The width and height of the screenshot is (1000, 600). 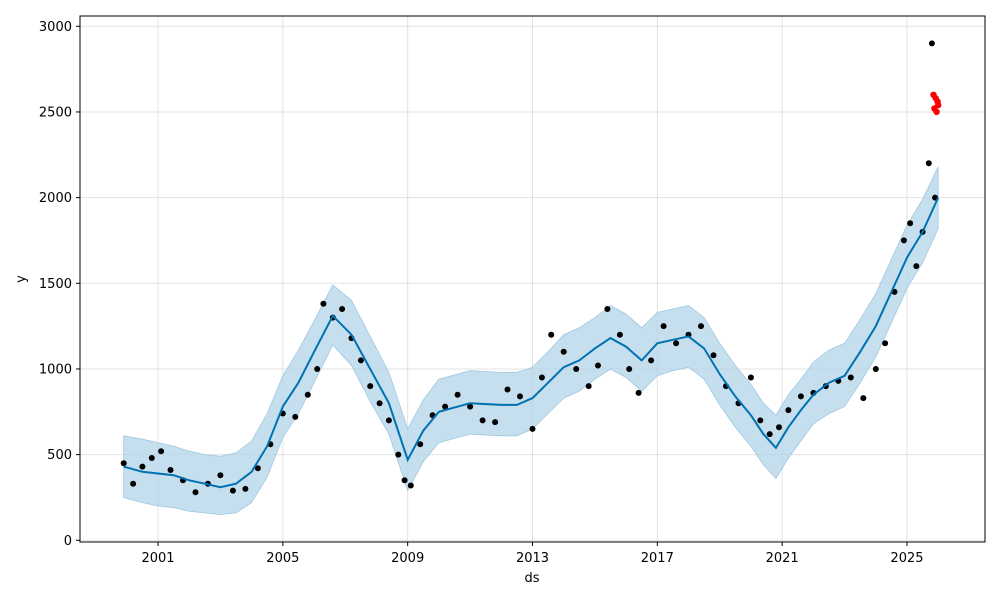 I want to click on y-axis: 0 500 1000 1500 2000 2500 3000, so click(x=59, y=284).